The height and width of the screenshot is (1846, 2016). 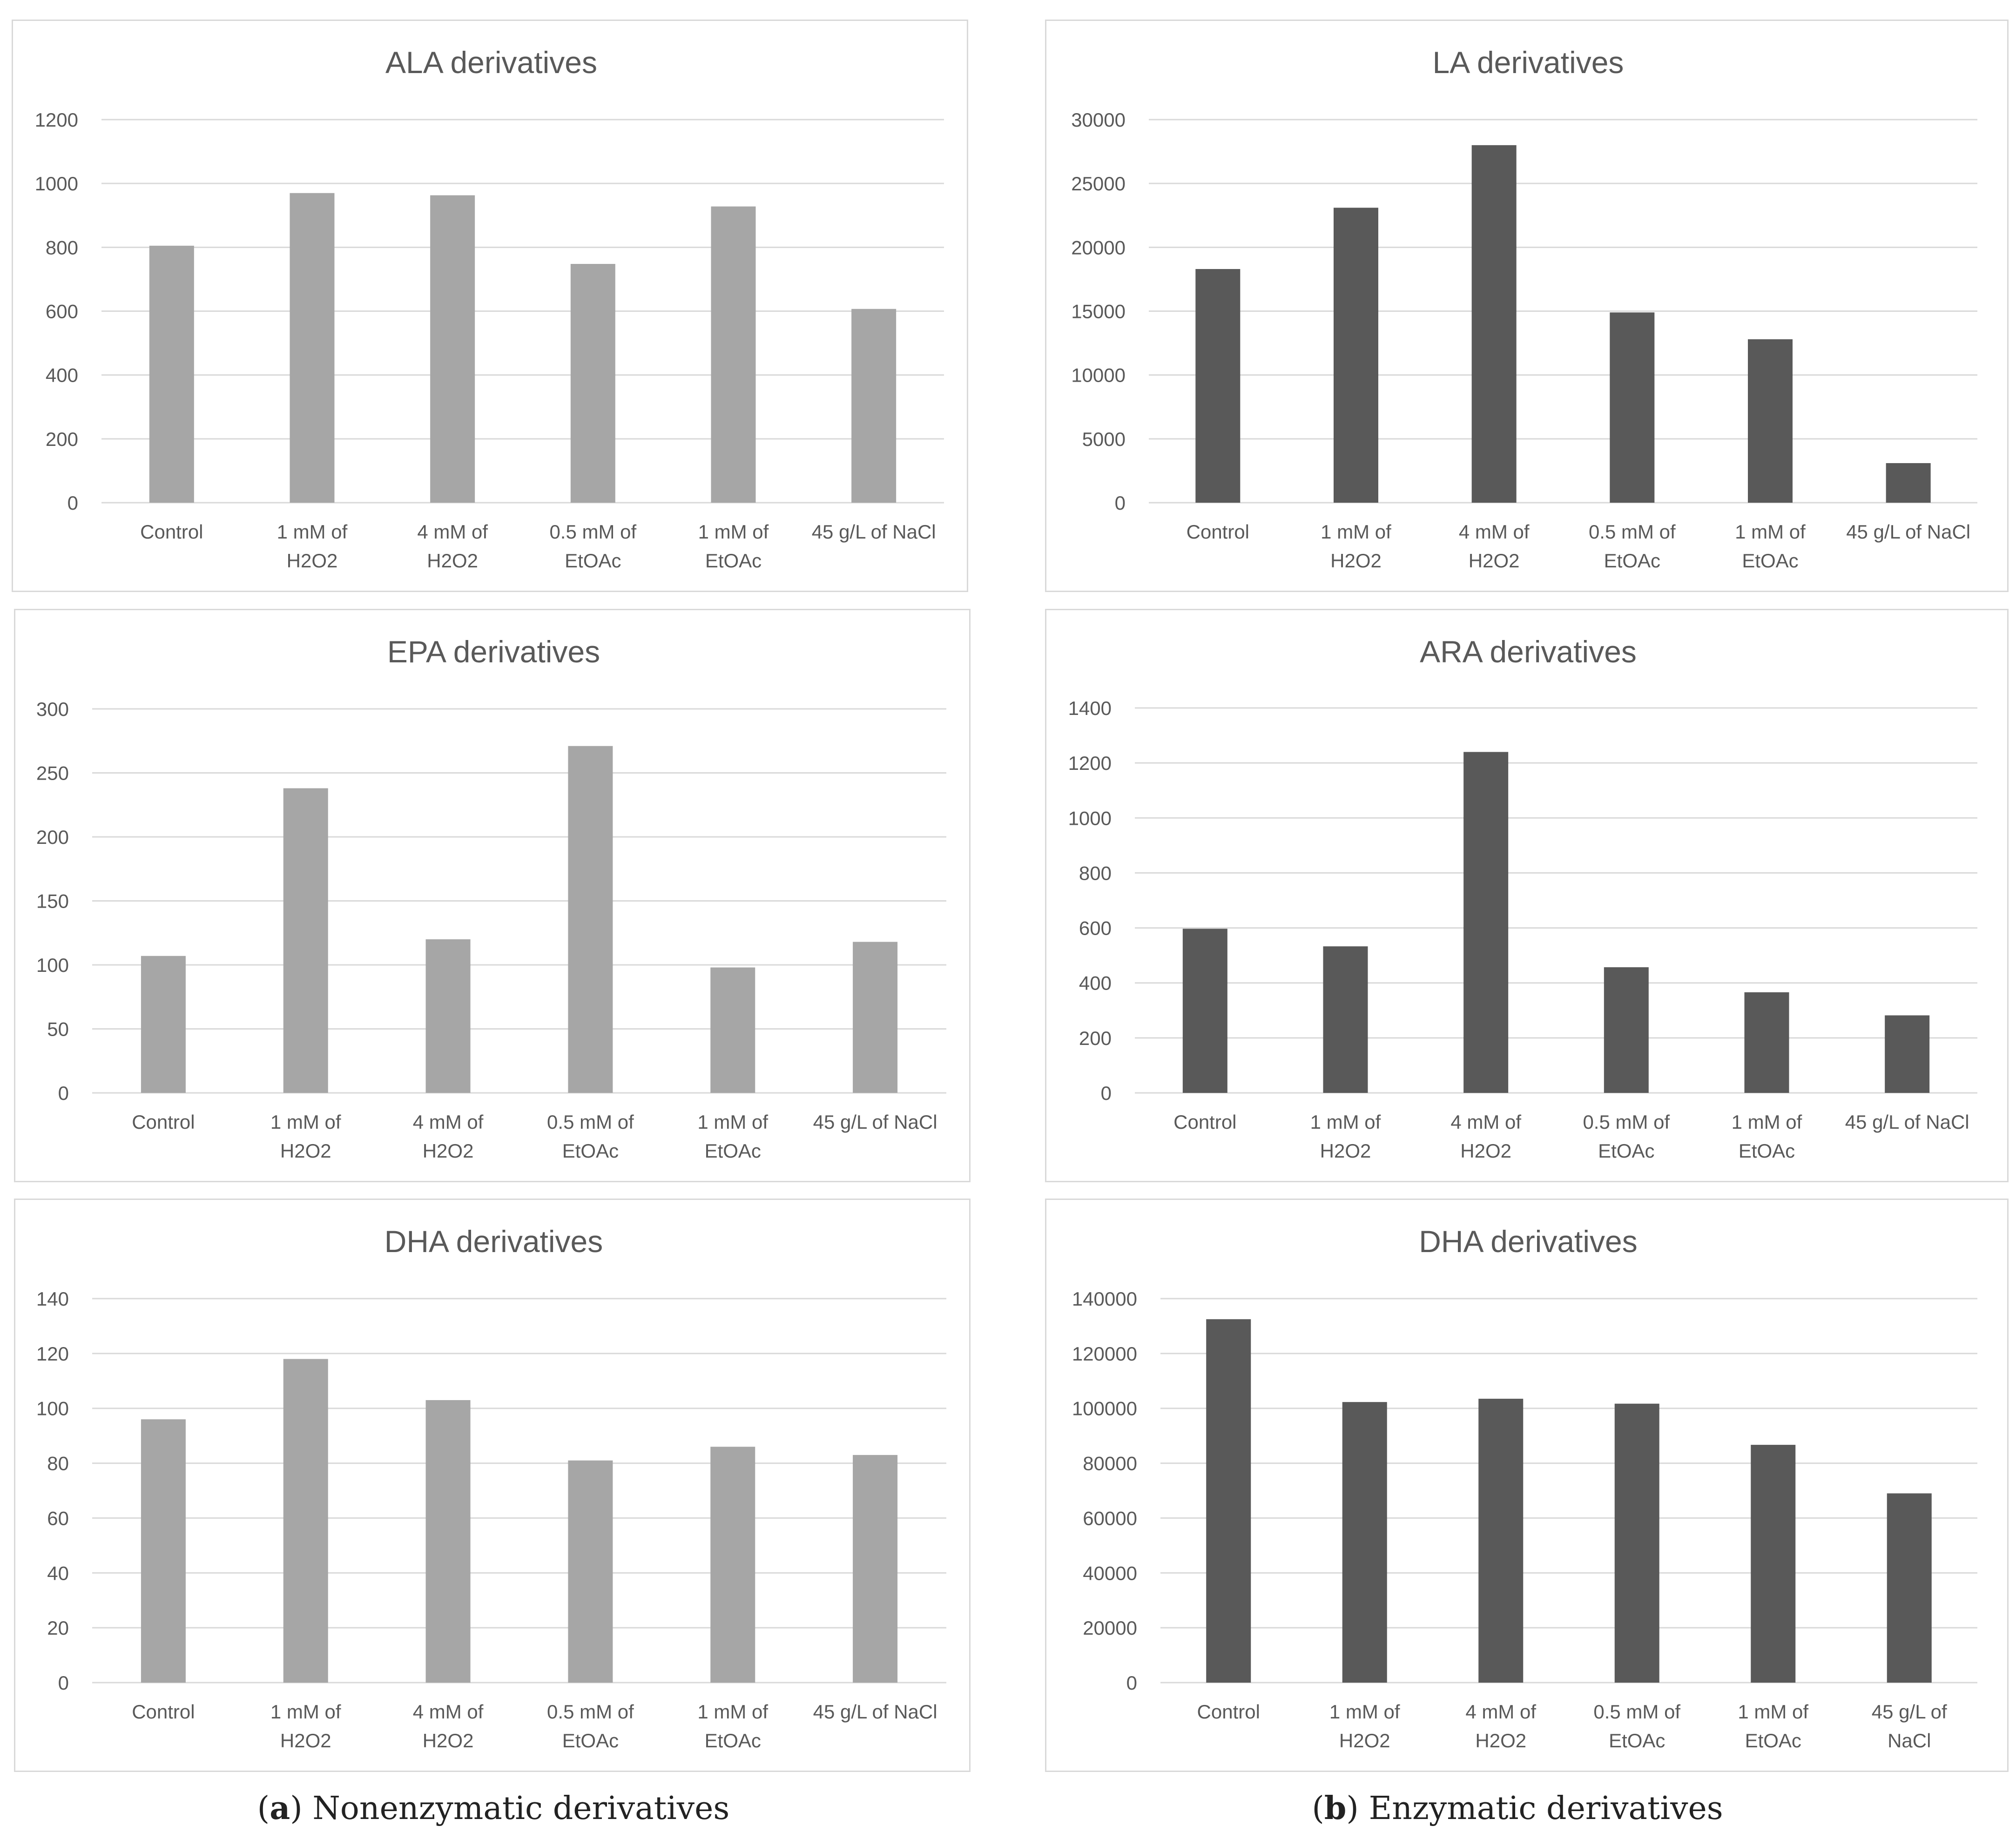 I want to click on chart-title: ALA derivatives, so click(x=491, y=62).